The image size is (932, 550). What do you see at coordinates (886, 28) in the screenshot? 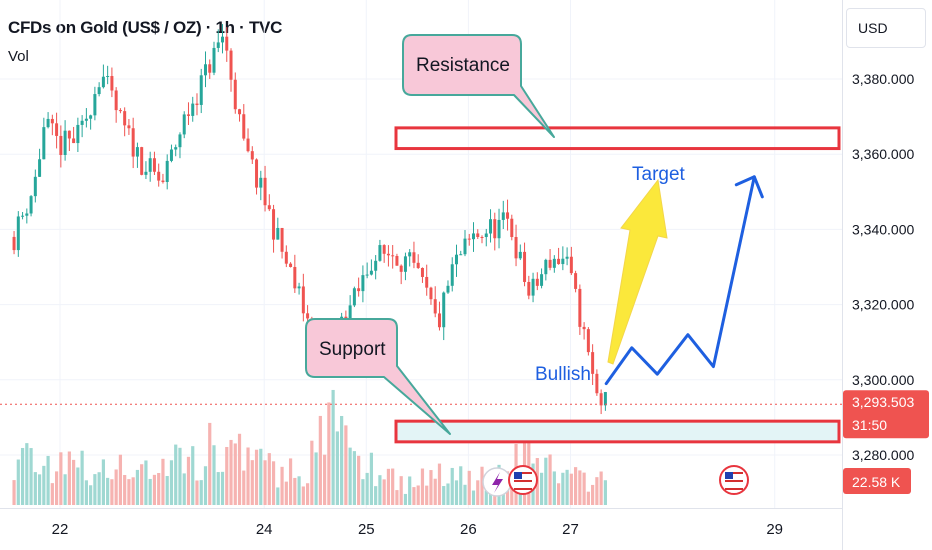
I see `currency-button: USD` at bounding box center [886, 28].